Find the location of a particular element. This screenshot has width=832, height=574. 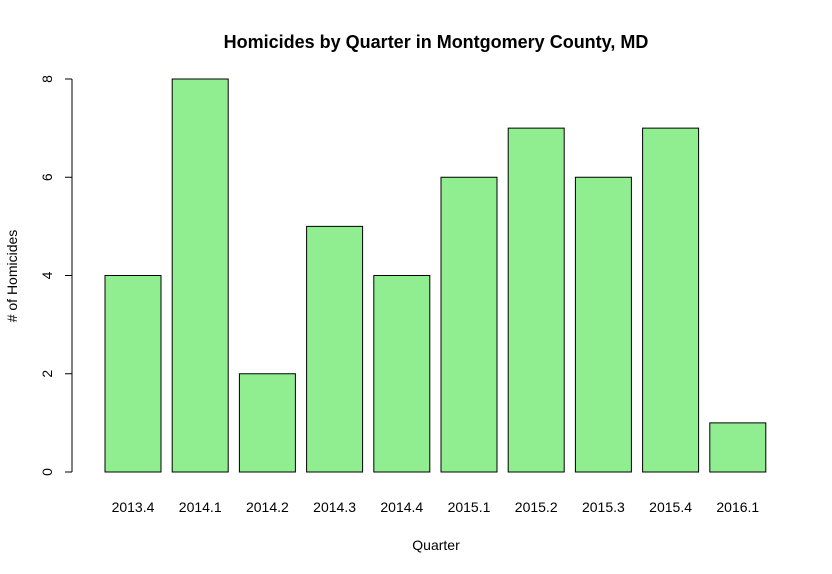

x-tick-label: 2013.4 is located at coordinates (133, 507).